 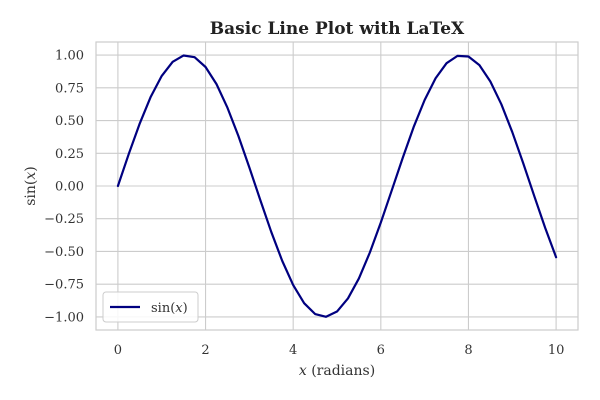 I want to click on legend-label: sin(x), so click(x=169, y=308).